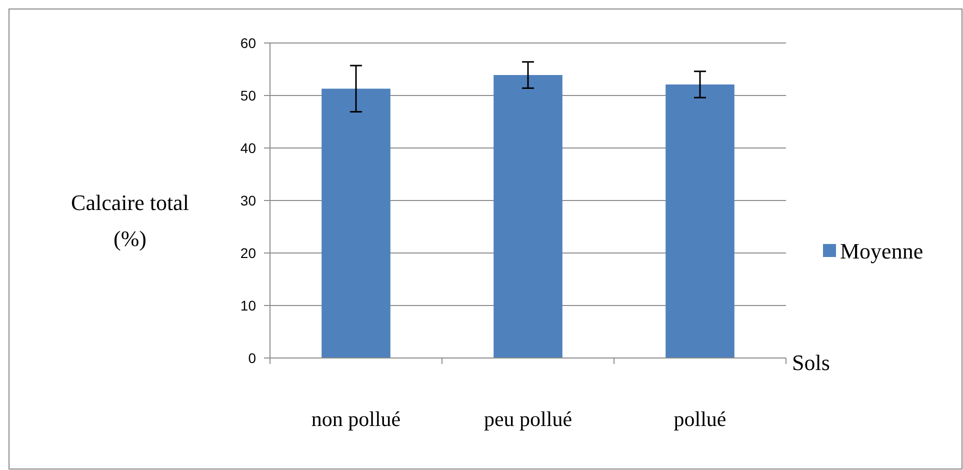  I want to click on x-tick-label: peu pollué, so click(528, 419).